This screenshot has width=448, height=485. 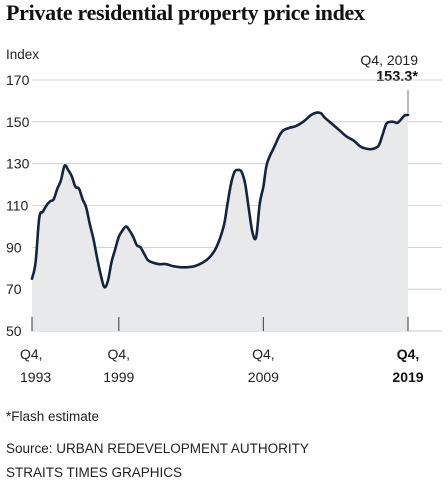 I want to click on x-tick-label-line1-2: Q4,, so click(x=263, y=354).